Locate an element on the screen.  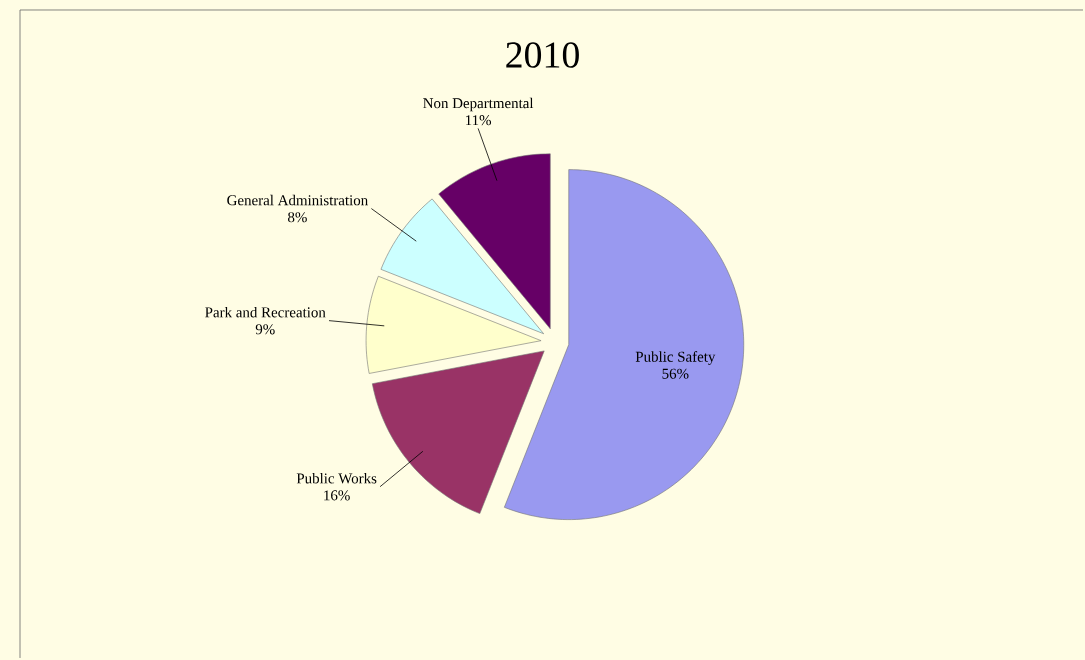
slice-label: Public Safety is located at coordinates (675, 358).